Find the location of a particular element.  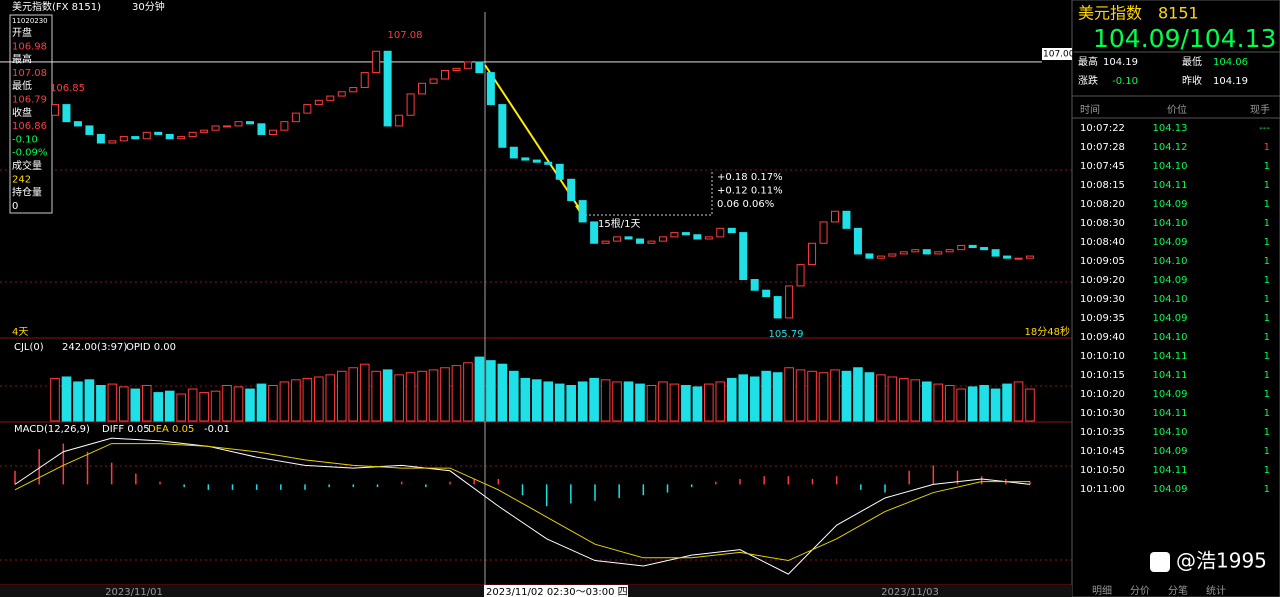

info-item: 106.98 is located at coordinates (29, 46).